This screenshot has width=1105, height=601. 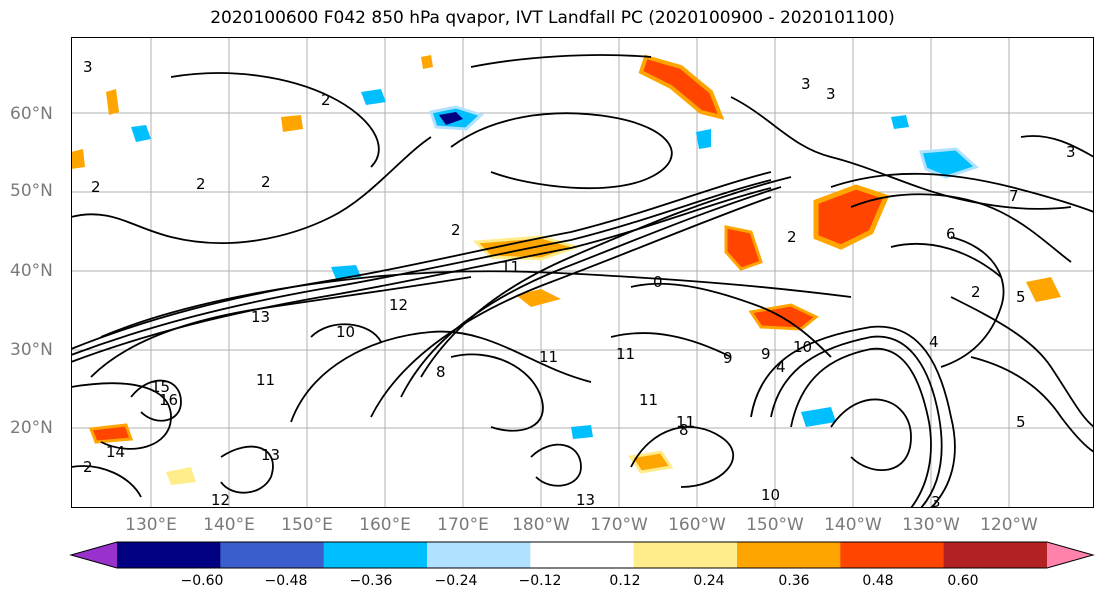 What do you see at coordinates (385, 525) in the screenshot?
I see `lon-label: 160°E` at bounding box center [385, 525].